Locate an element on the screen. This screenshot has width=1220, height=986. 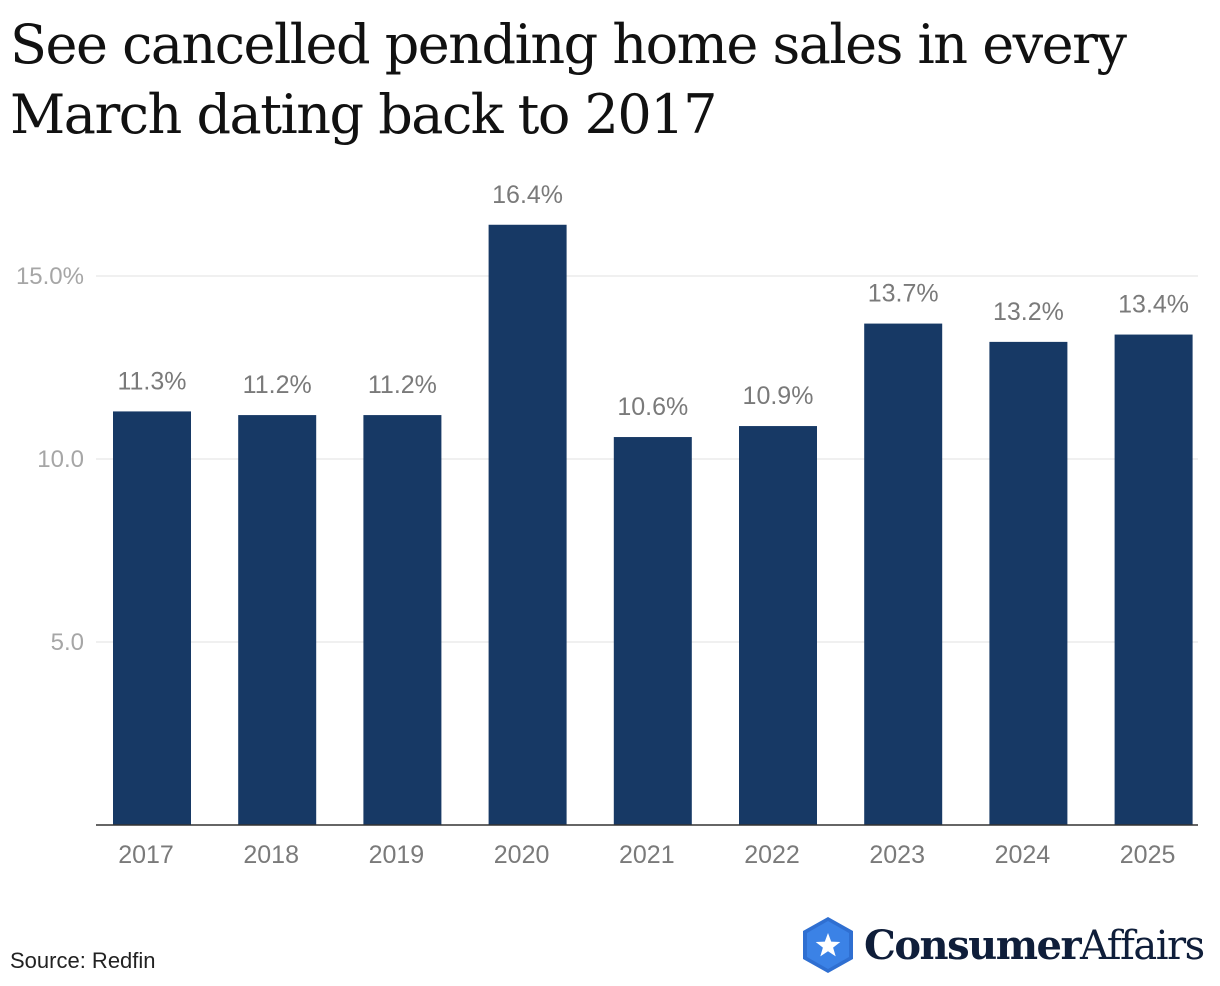
bar-2022 is located at coordinates (778, 625).